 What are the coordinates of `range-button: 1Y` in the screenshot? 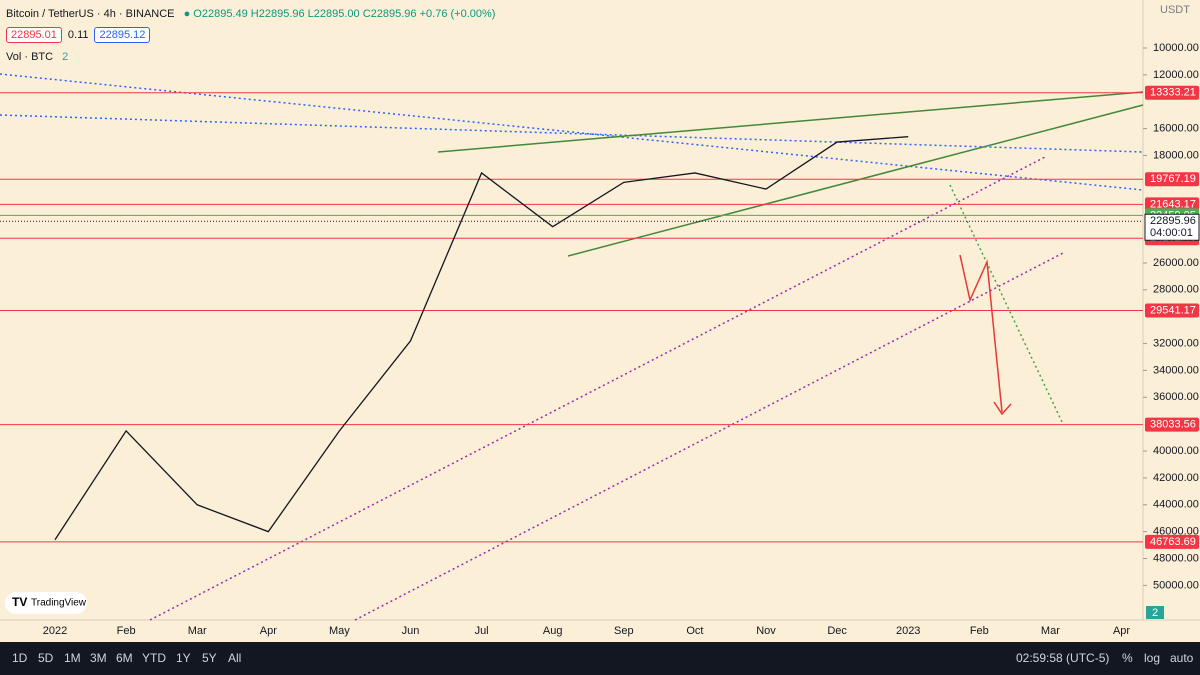 It's located at (183, 658).